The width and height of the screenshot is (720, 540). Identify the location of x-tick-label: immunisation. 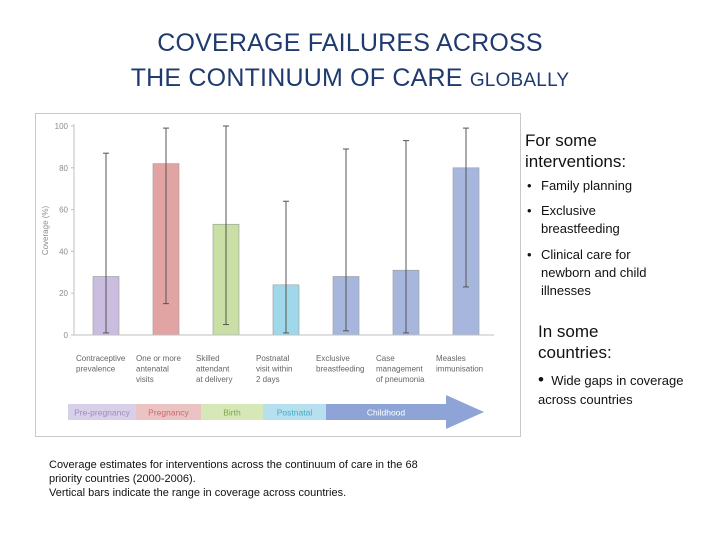
(459, 369).